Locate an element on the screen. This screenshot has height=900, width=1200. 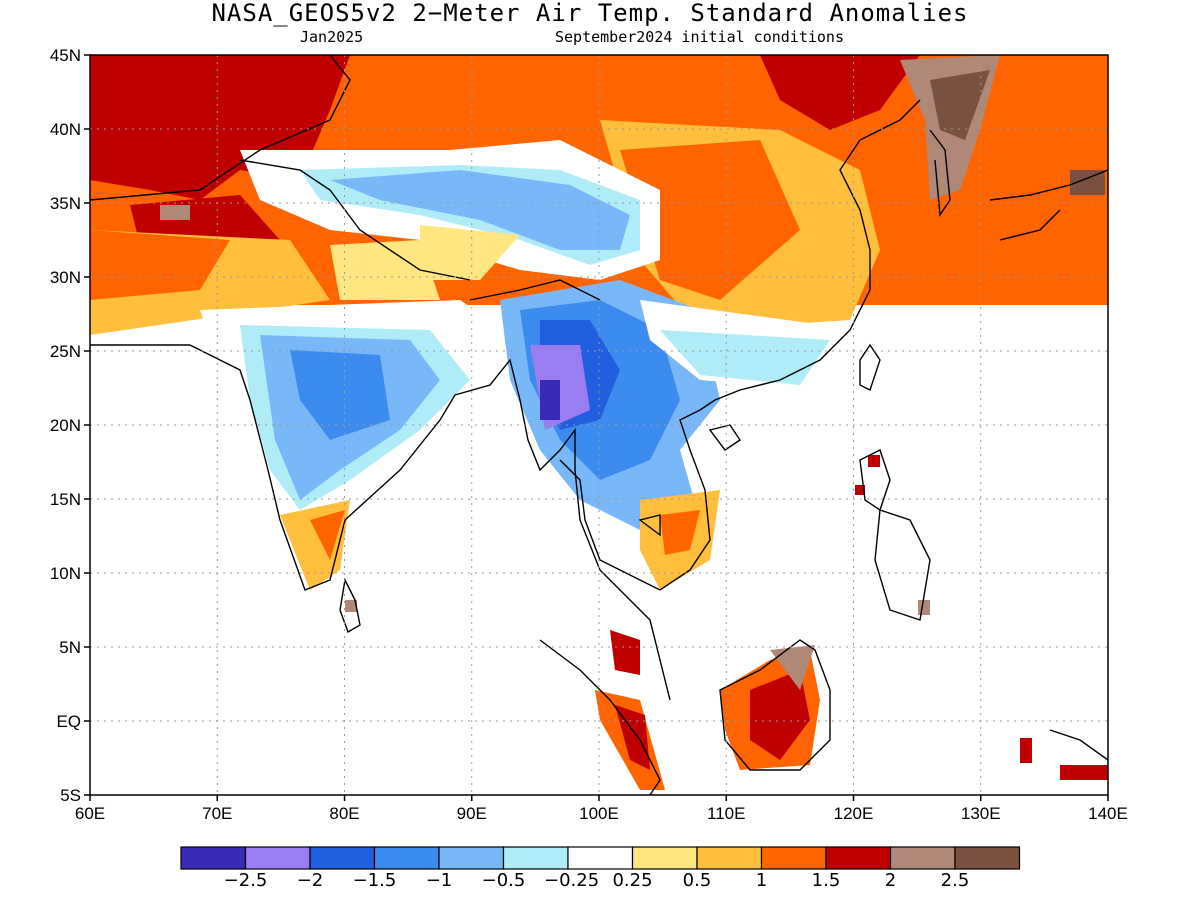
colorbar is located at coordinates (600, 858).